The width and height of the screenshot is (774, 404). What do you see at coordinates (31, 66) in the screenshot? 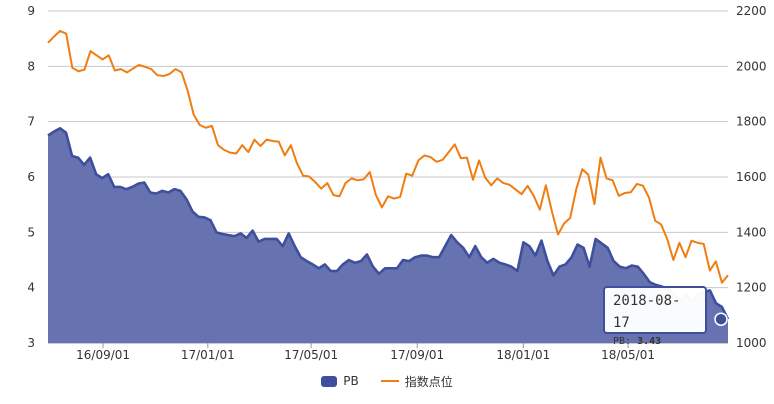
I see `y-left-tick-label: 8` at bounding box center [31, 66].